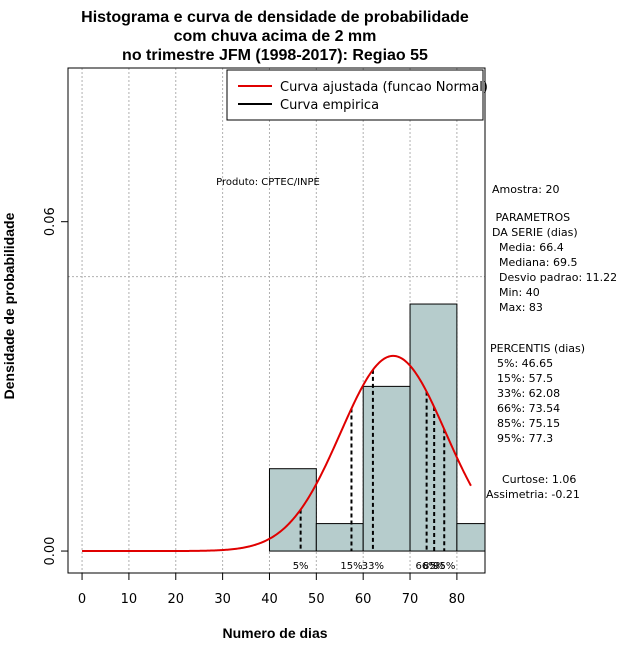 The height and width of the screenshot is (660, 640). Describe the element at coordinates (269, 599) in the screenshot. I see `x-tick-label-4: 40` at that location.